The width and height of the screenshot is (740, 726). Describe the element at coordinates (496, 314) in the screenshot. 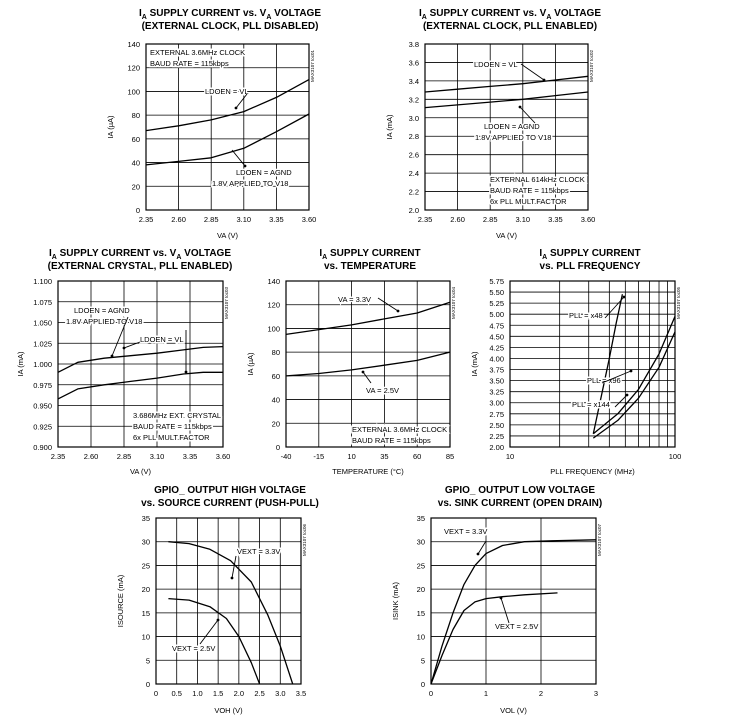

I see `y-tick-label: 5.00` at that location.